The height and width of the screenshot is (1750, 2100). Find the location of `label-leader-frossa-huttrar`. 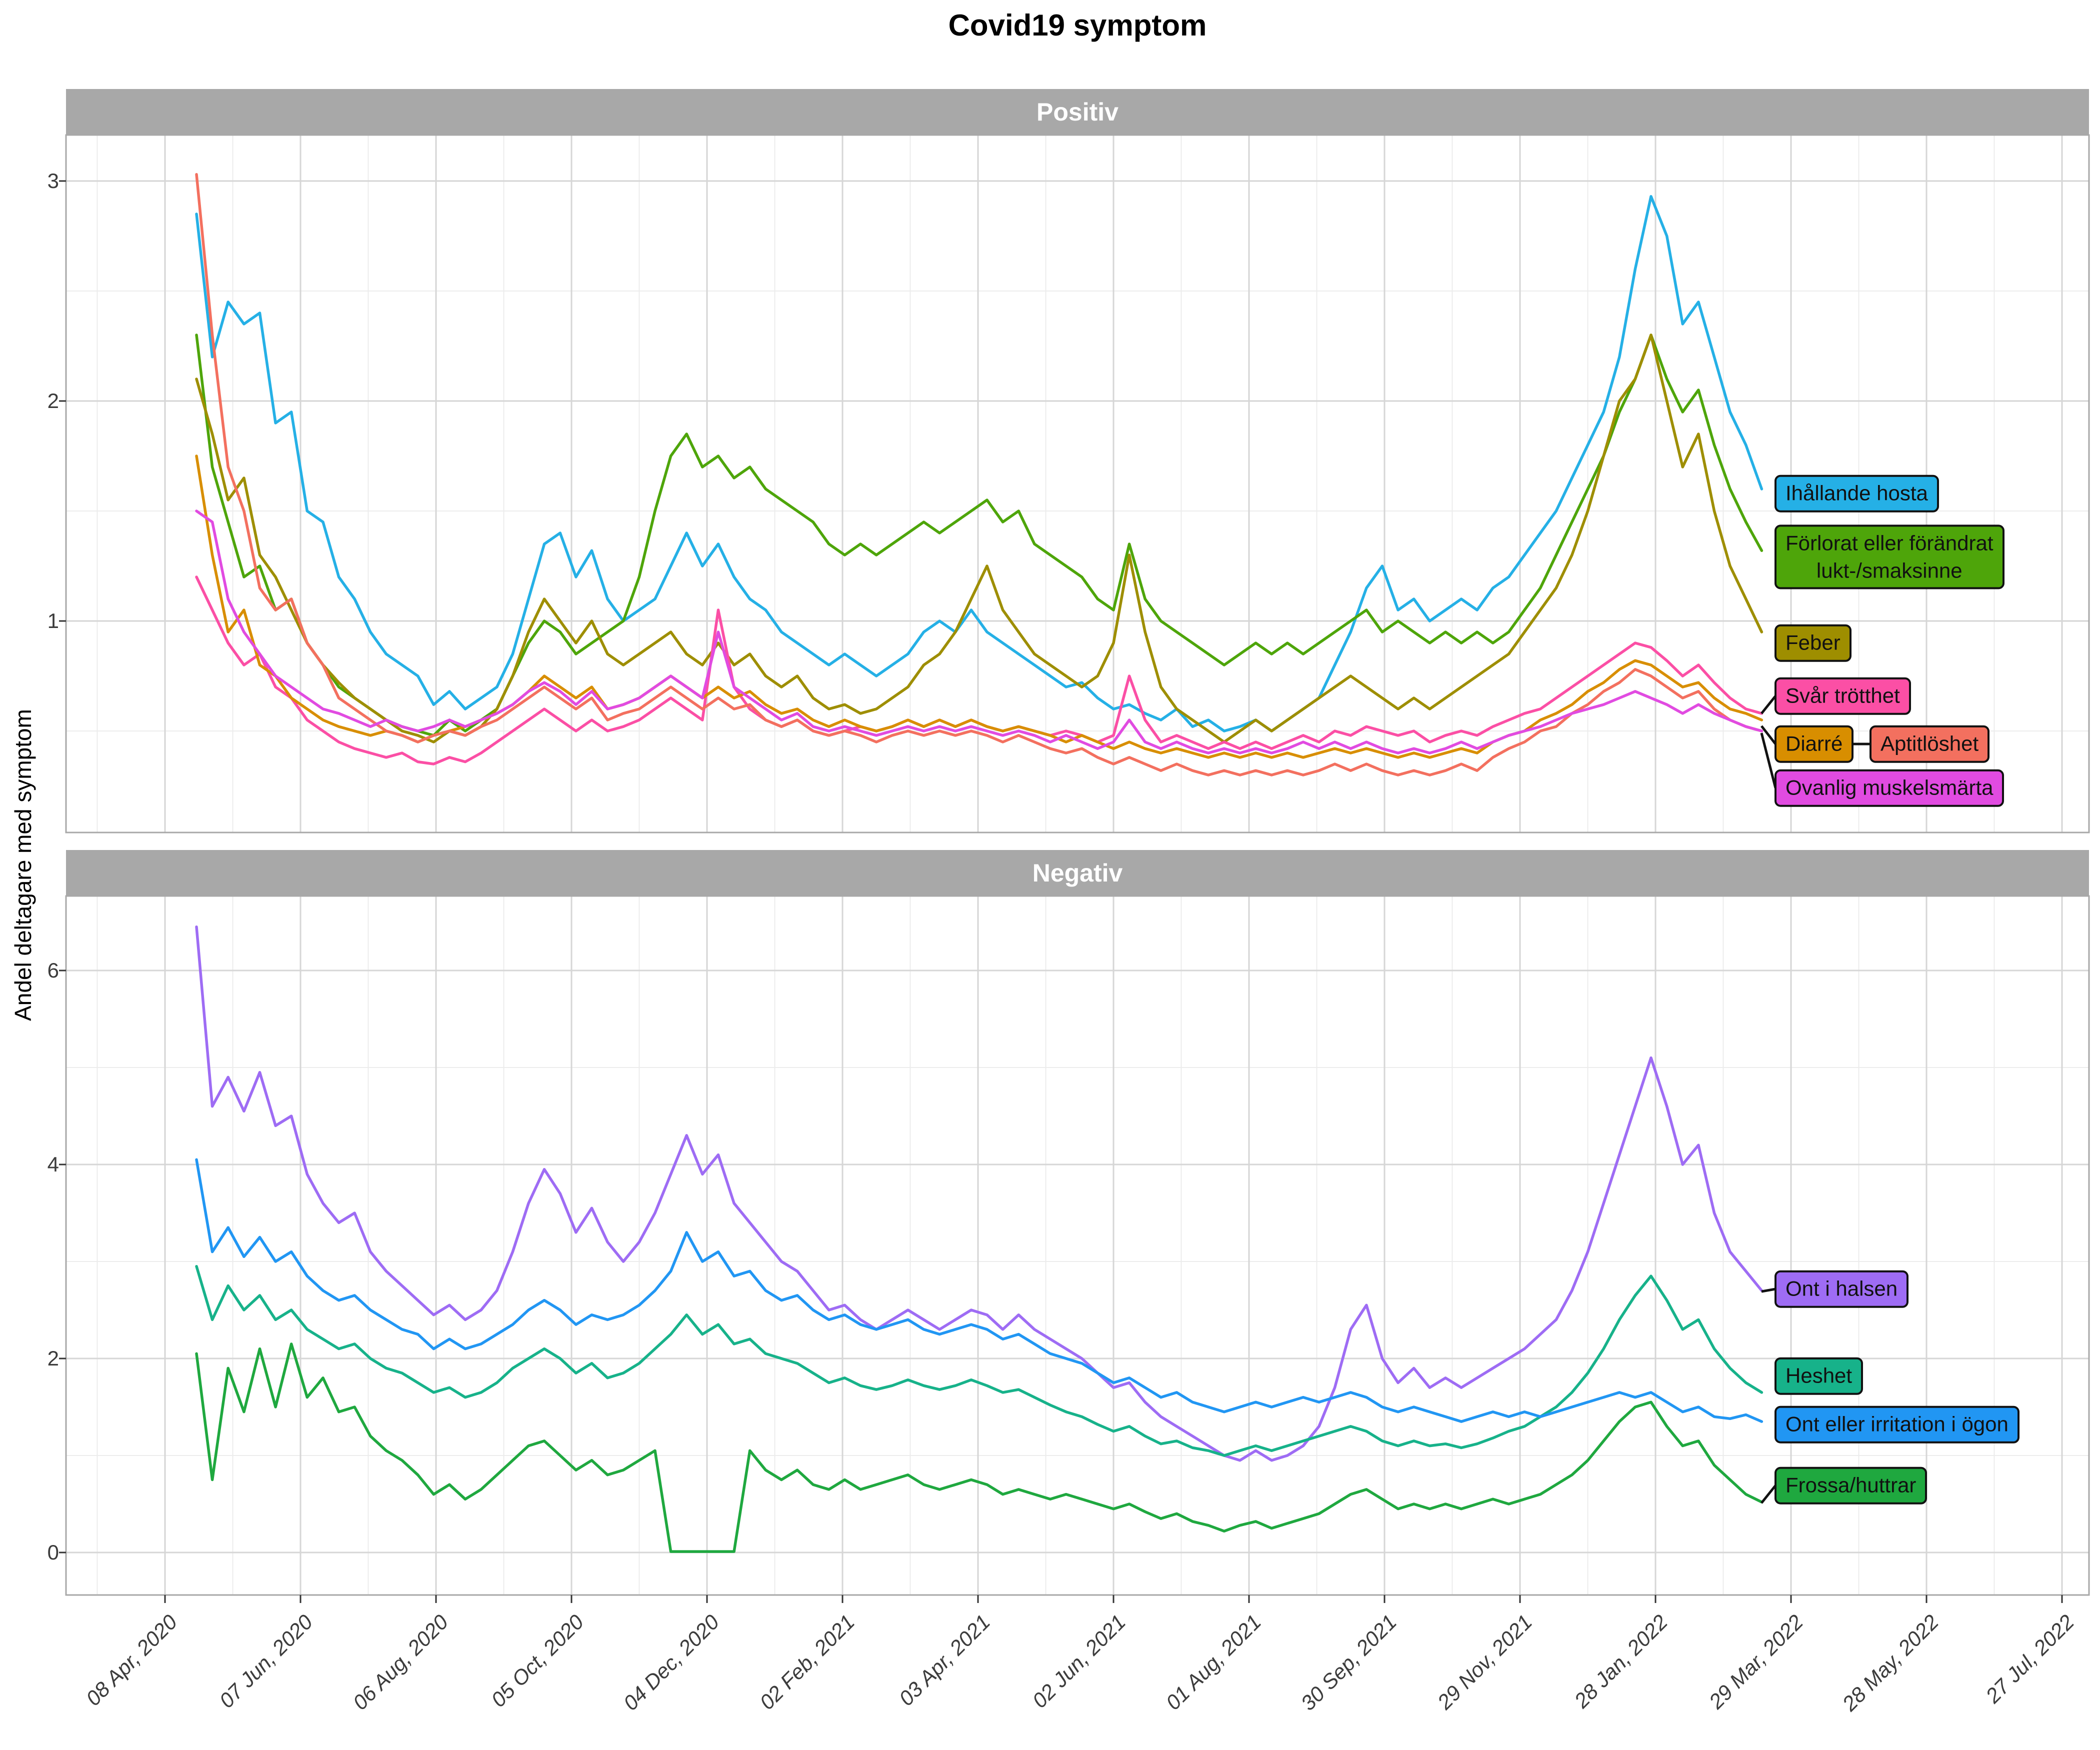

label-leader-frossa-huttrar is located at coordinates (1768, 1494).